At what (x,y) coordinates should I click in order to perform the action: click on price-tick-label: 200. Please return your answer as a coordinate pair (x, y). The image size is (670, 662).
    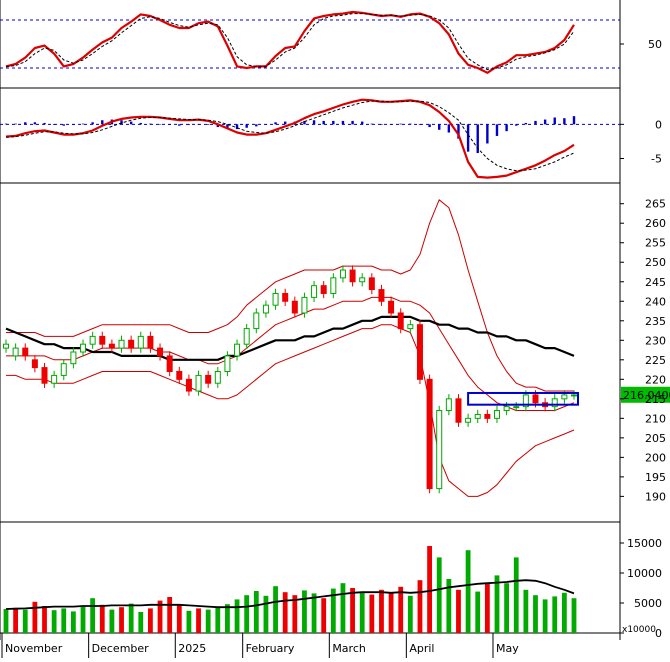
    Looking at the image, I should click on (655, 457).